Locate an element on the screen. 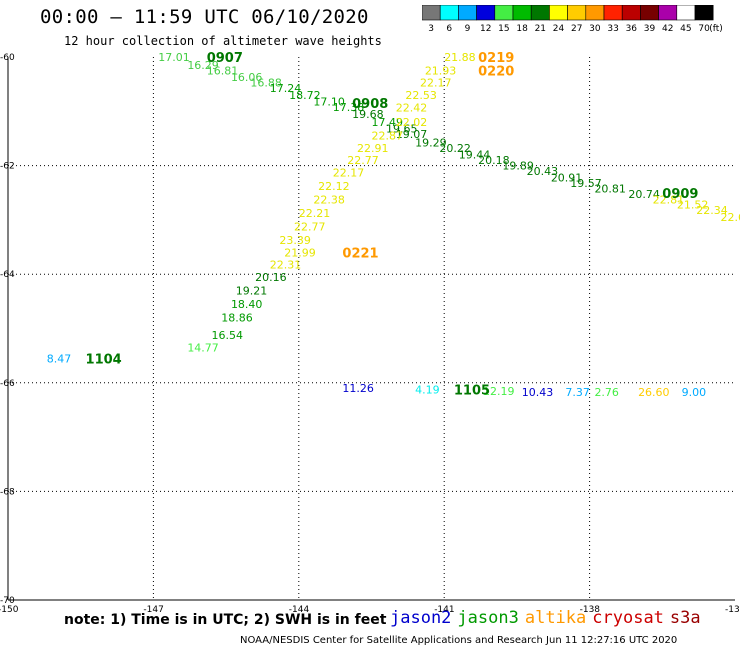 The image size is (740, 650). wave-height-point: 20.18 is located at coordinates (494, 160).